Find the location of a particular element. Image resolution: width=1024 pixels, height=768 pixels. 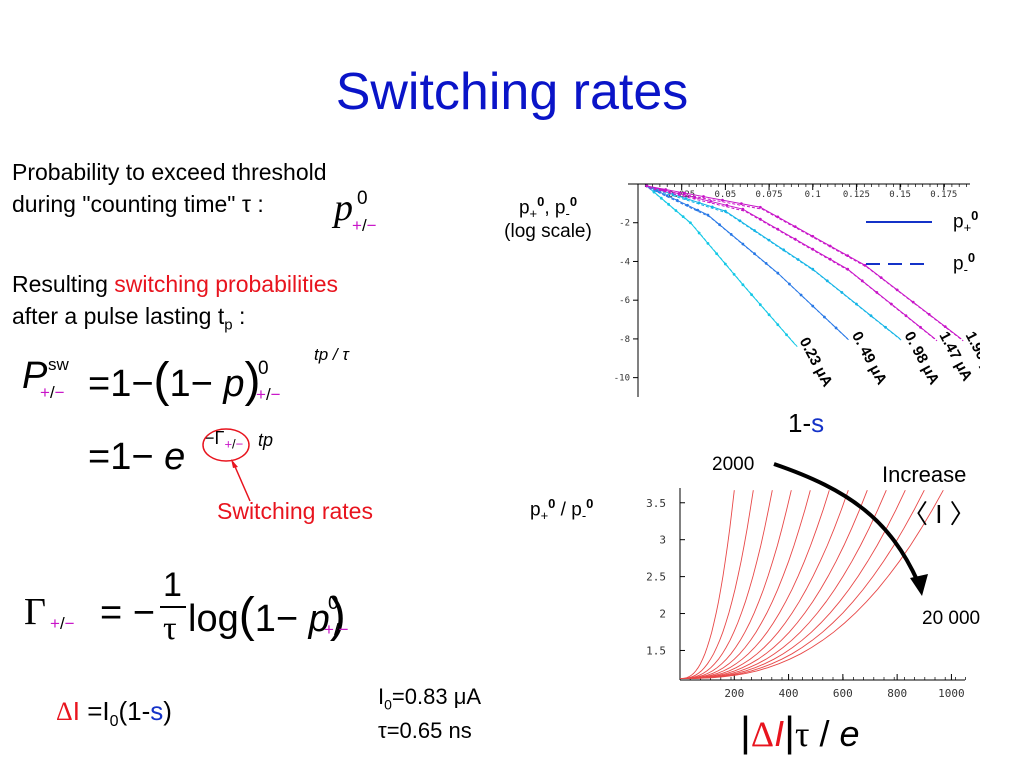

top-chart-x-tick-label: 0.025 is located at coordinates (681, 195).